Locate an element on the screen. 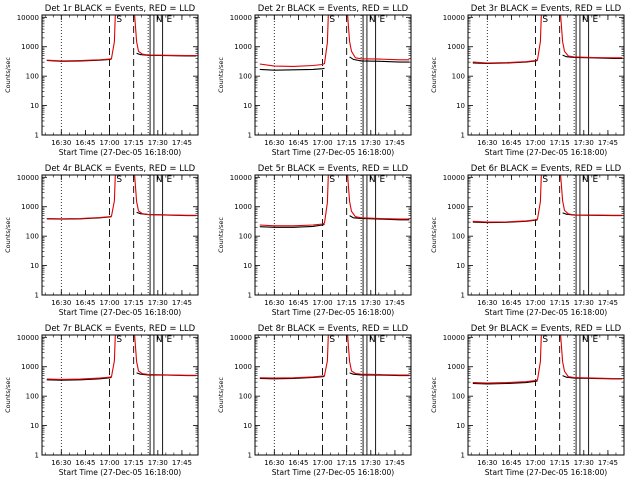  panel-title: Det 6r BLACK = Events, RED = LLD is located at coordinates (546, 169).